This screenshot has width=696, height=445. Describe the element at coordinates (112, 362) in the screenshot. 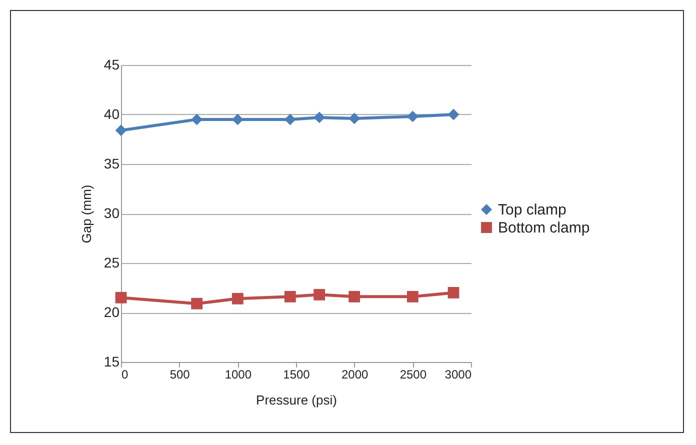

I see `y-tick-label: 15` at that location.